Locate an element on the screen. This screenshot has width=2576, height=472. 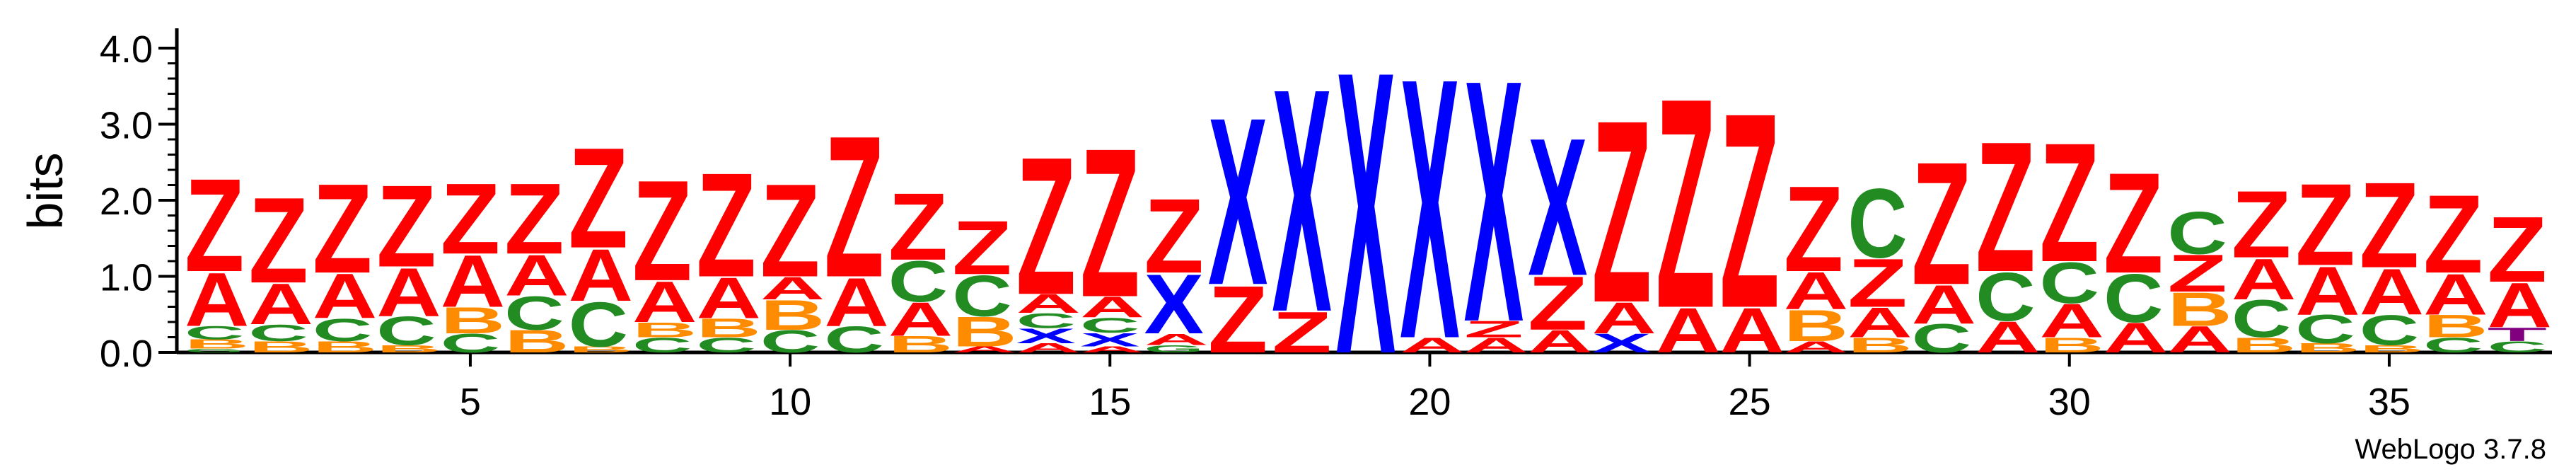
logo-letter-T: T is located at coordinates (2517, 334).